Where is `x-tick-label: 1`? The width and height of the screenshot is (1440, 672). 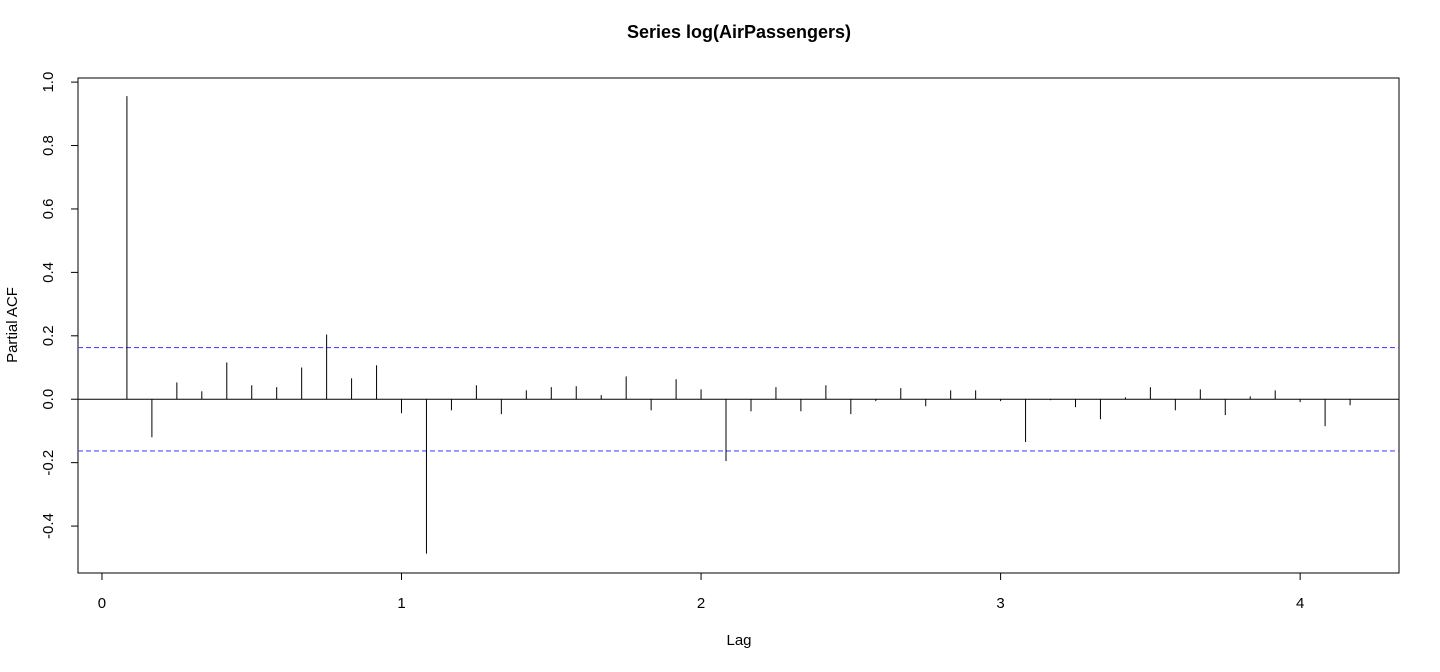
x-tick-label: 1 is located at coordinates (401, 603).